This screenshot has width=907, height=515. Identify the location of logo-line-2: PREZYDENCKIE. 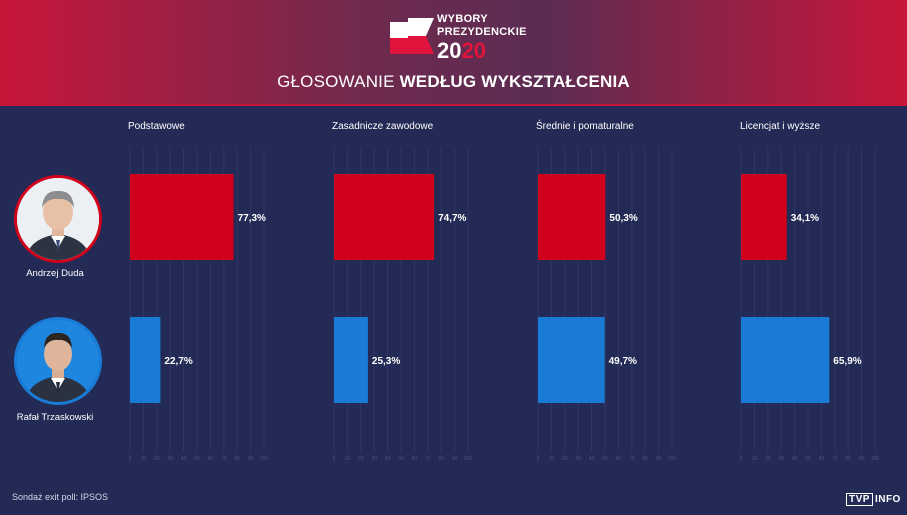
(482, 32).